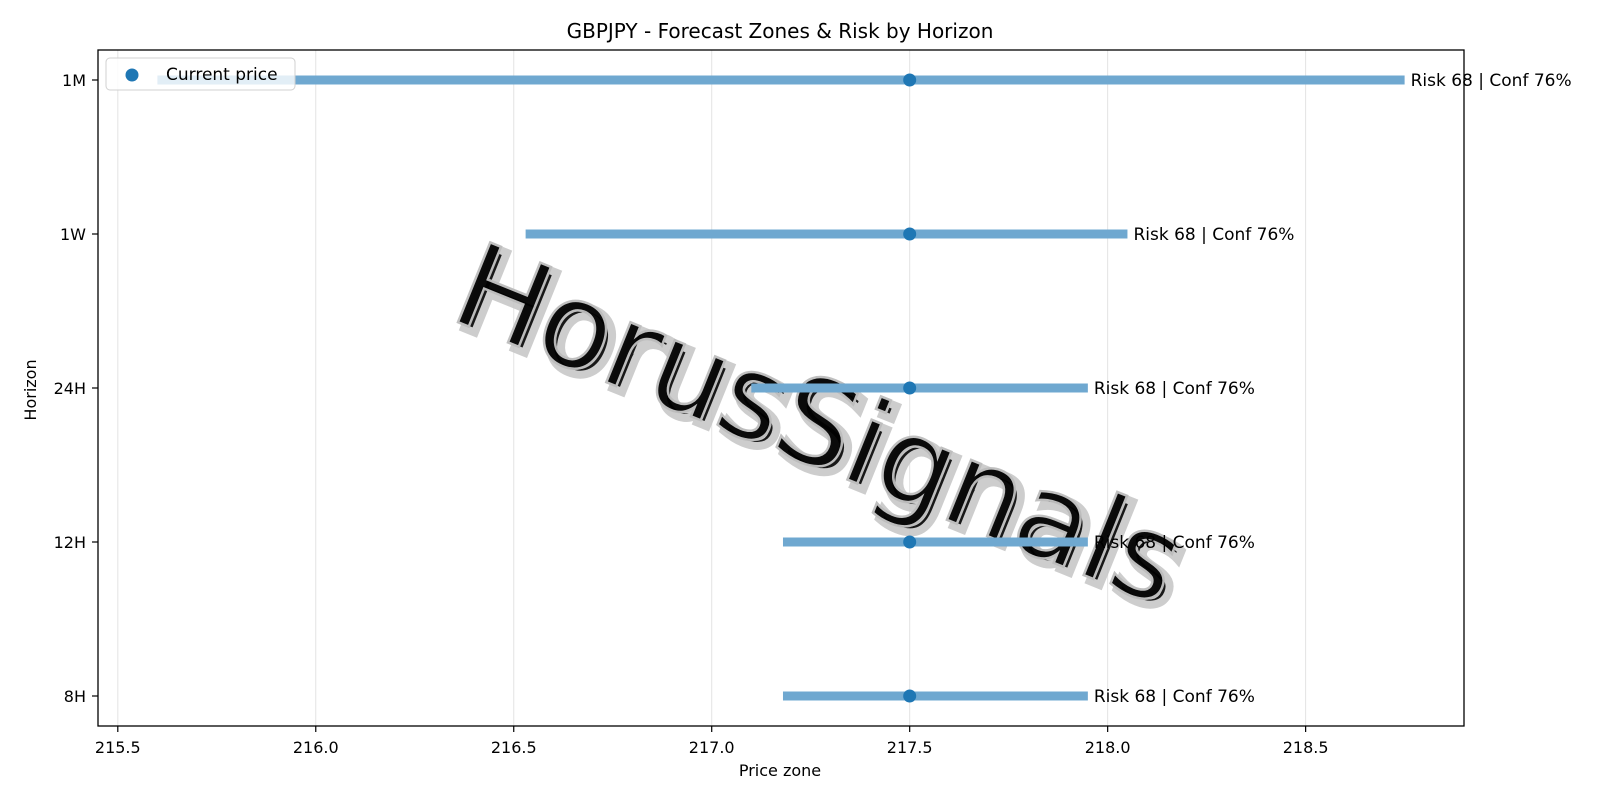 This screenshot has height=800, width=1600. I want to click on legend: Current price, so click(200, 74).